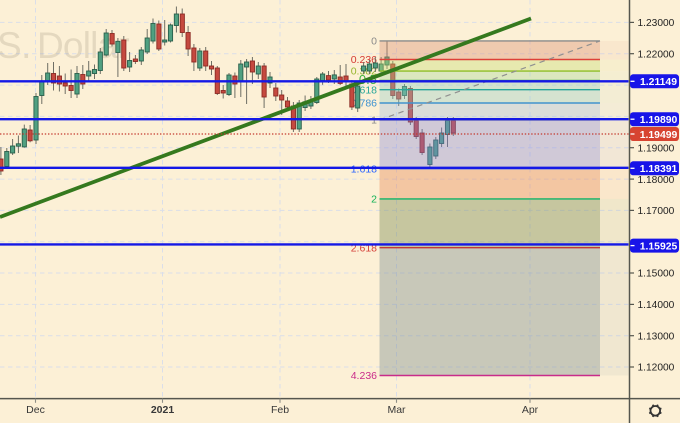 The image size is (680, 423). Describe the element at coordinates (656, 211) in the screenshot. I see `svg-text: 1.17000` at that location.